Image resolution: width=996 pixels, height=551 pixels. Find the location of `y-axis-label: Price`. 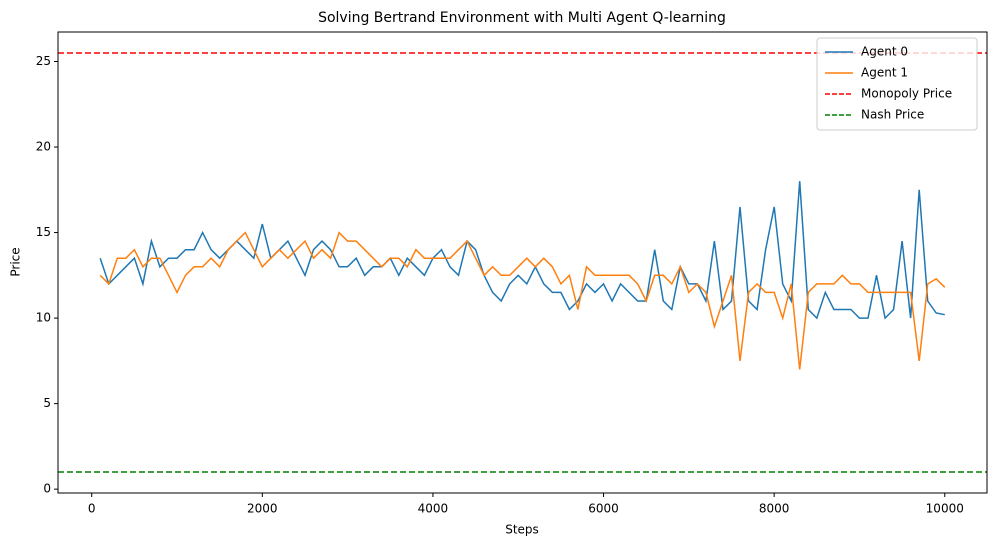

y-axis-label: Price is located at coordinates (16, 261).